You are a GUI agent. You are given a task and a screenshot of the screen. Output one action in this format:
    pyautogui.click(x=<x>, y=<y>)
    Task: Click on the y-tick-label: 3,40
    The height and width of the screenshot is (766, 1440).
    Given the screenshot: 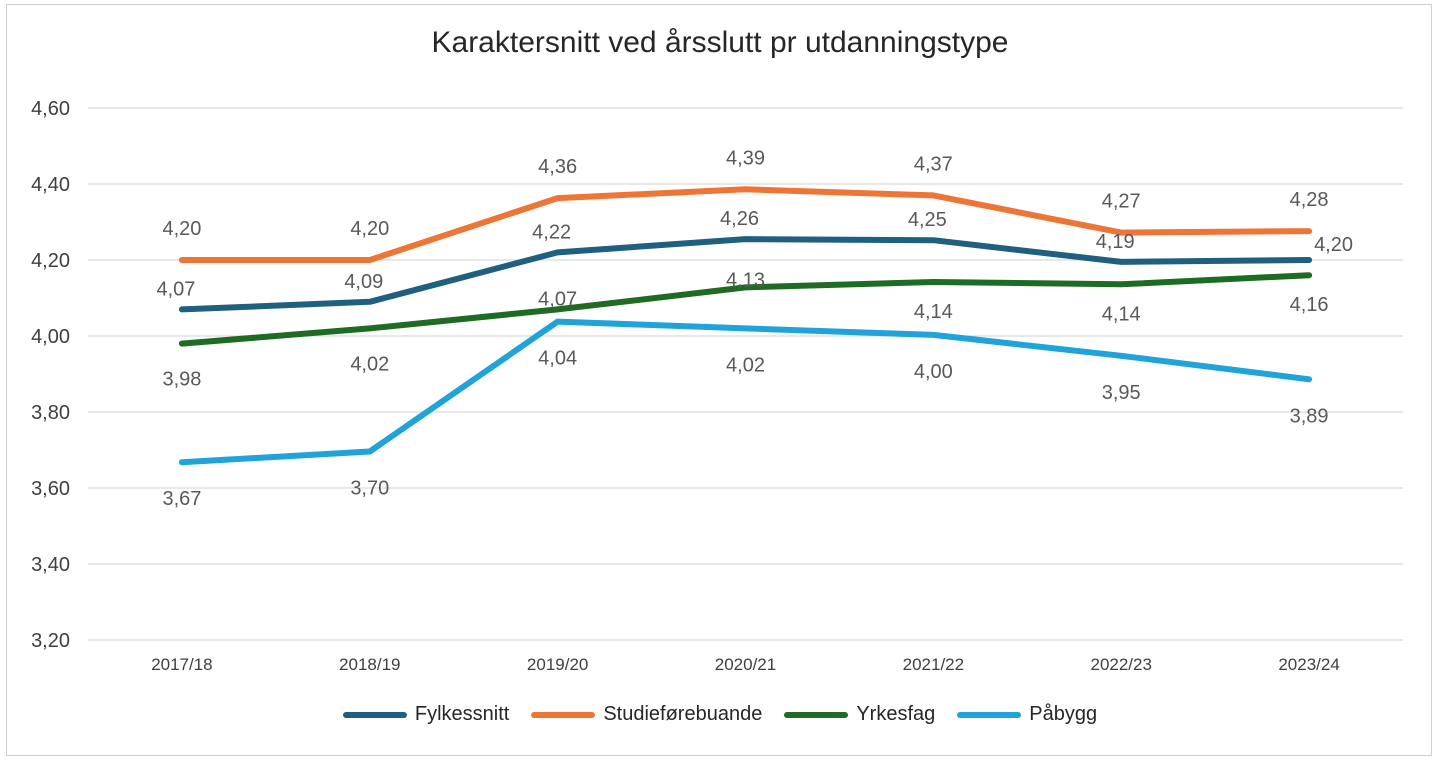 What is the action you would take?
    pyautogui.click(x=50, y=565)
    